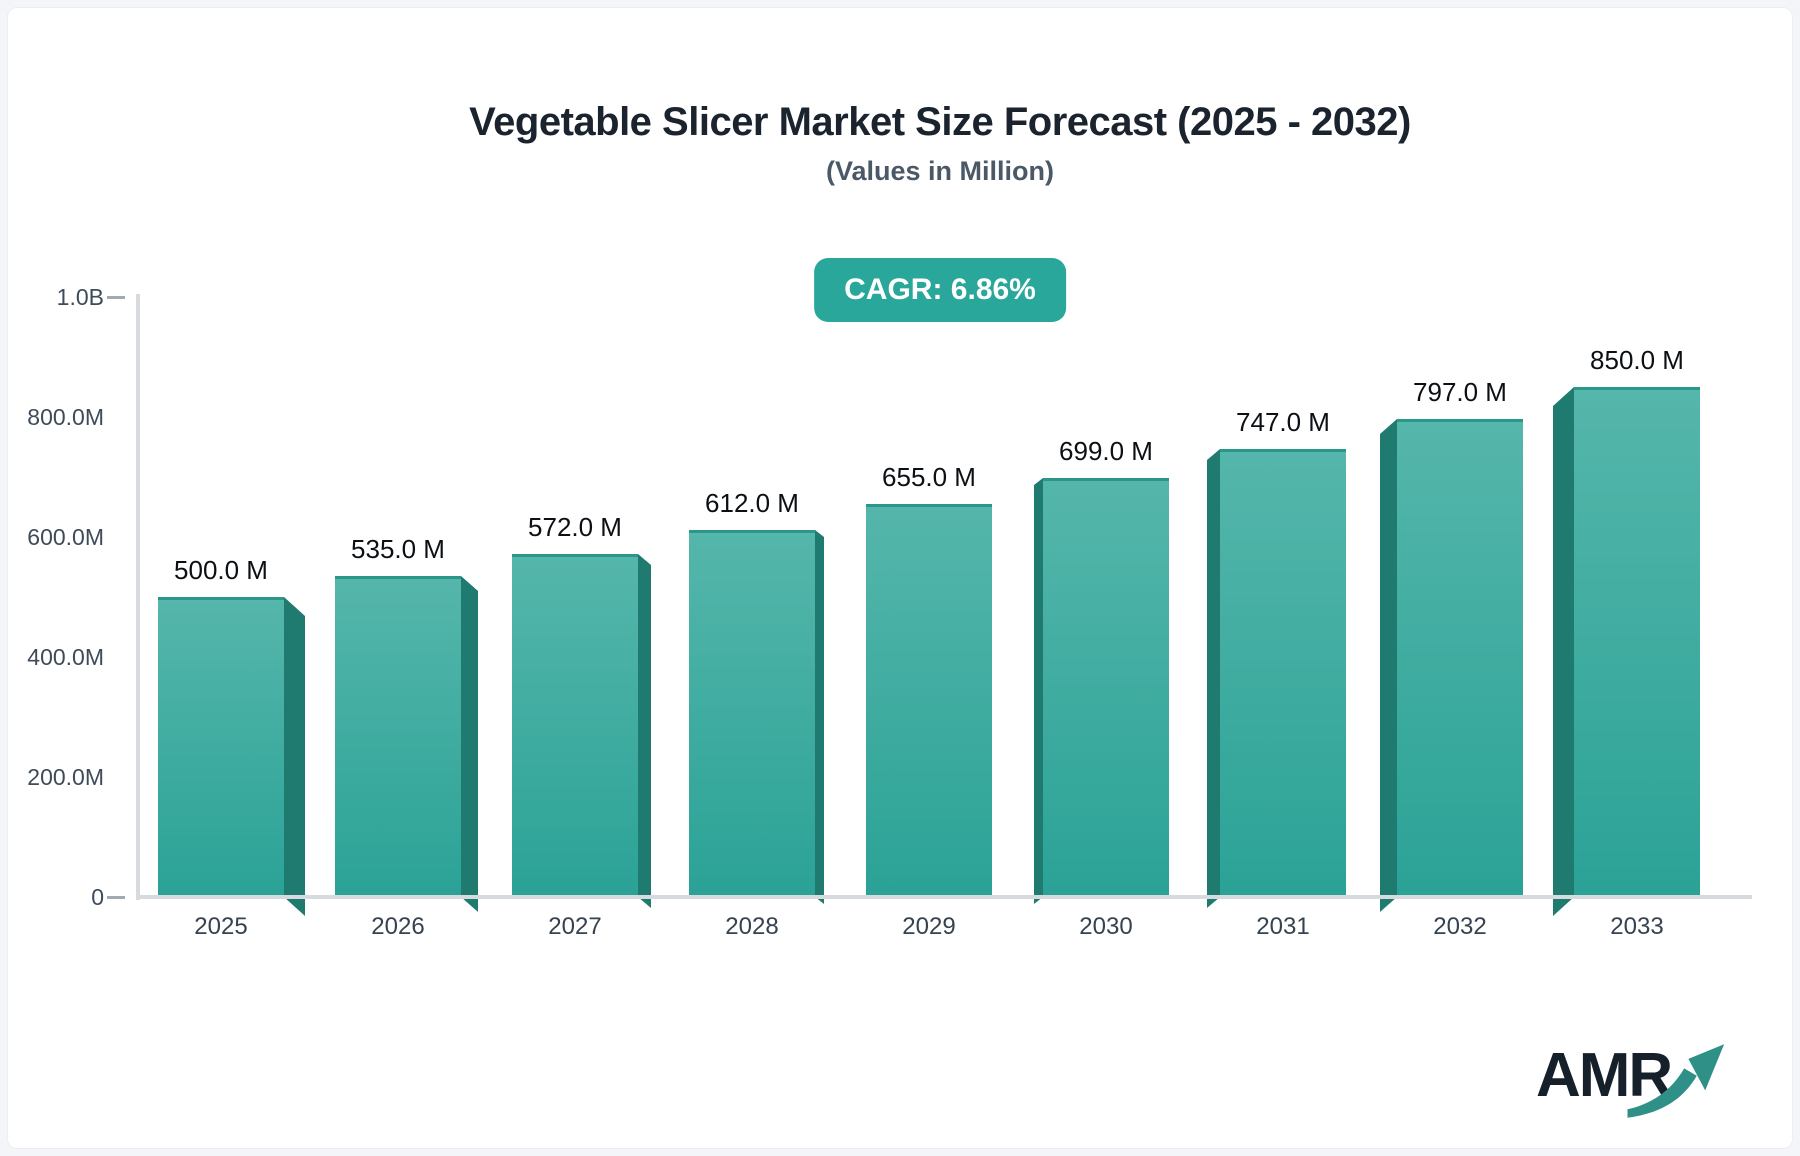  Describe the element at coordinates (398, 549) in the screenshot. I see `bar-value-label: 535.0 M` at that location.